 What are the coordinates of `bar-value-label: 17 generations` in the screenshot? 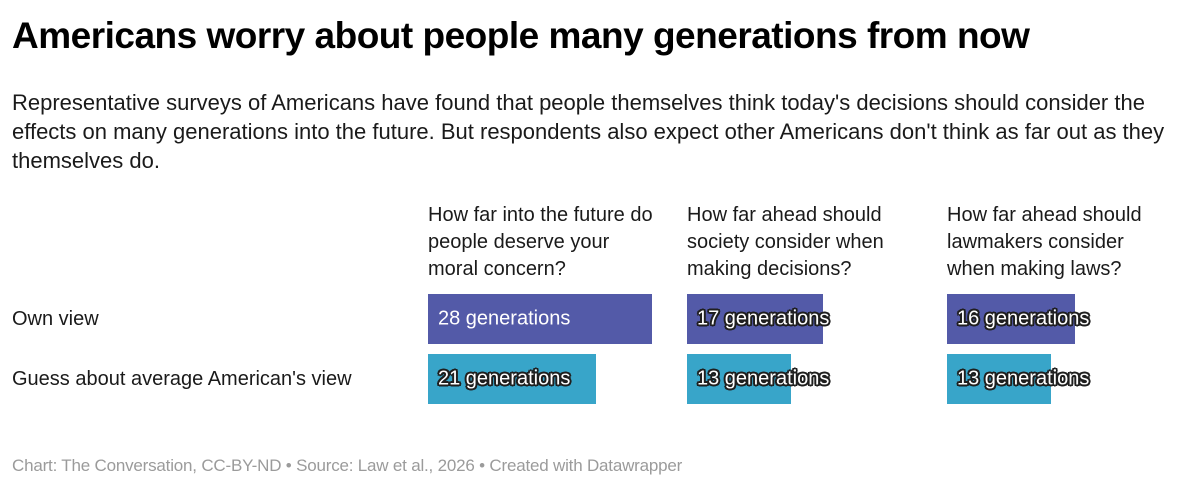 It's located at (763, 318).